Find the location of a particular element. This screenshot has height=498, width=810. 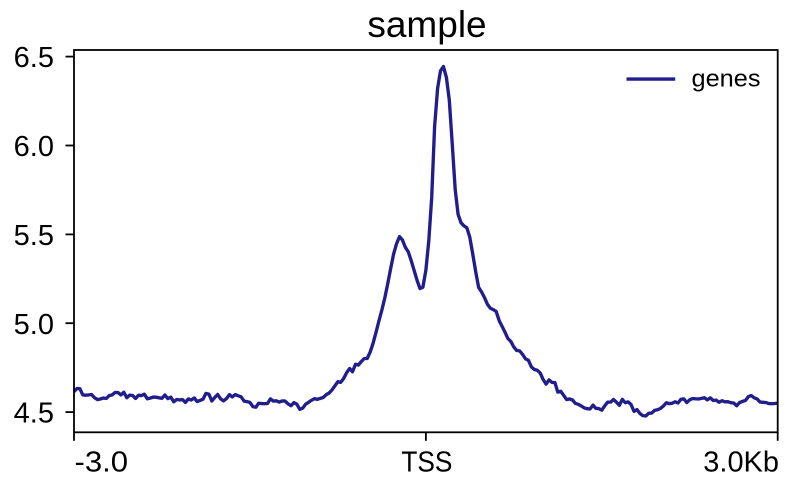

svg-text: sample is located at coordinates (426, 24).